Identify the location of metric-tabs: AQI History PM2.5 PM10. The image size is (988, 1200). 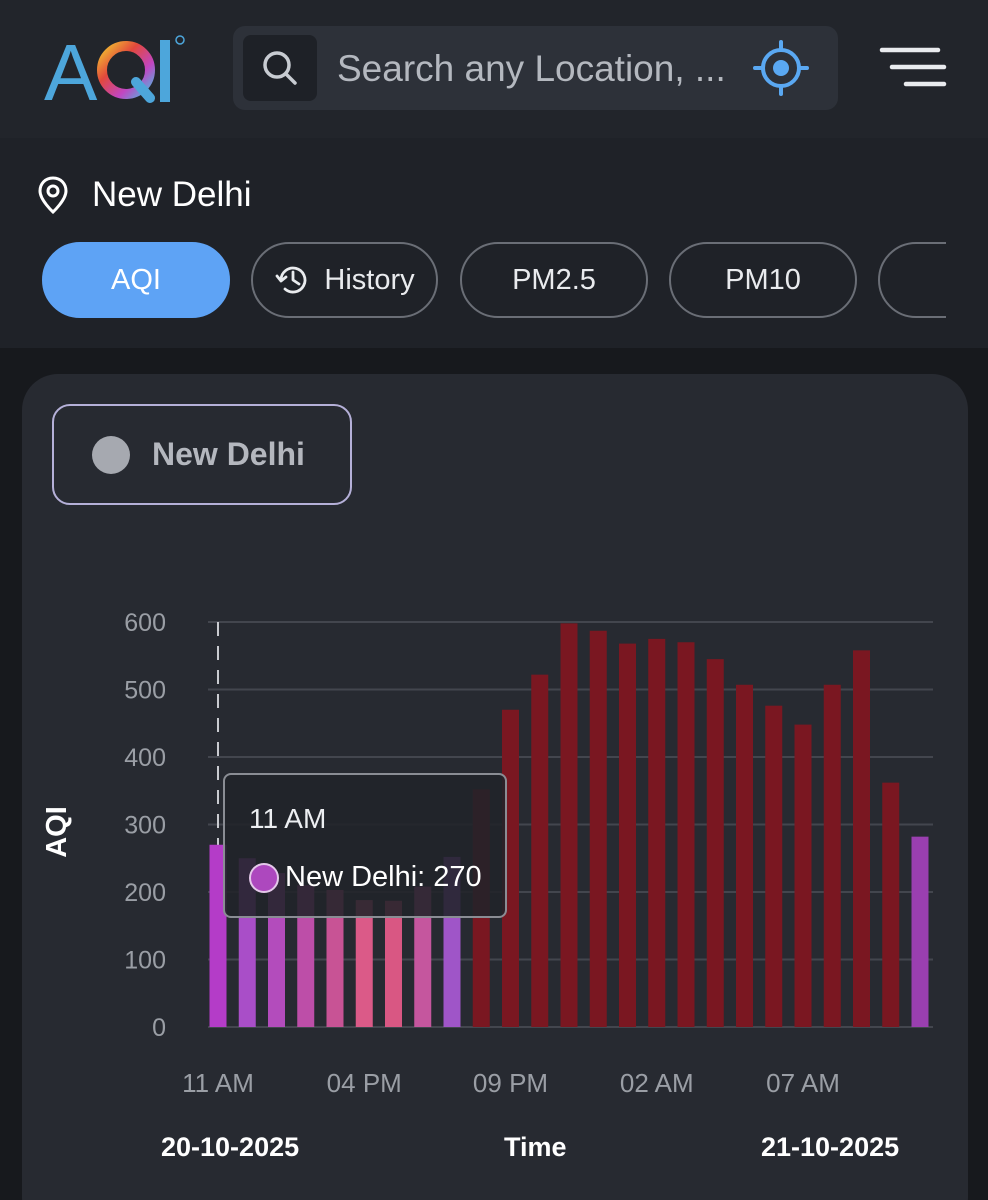
(494, 280).